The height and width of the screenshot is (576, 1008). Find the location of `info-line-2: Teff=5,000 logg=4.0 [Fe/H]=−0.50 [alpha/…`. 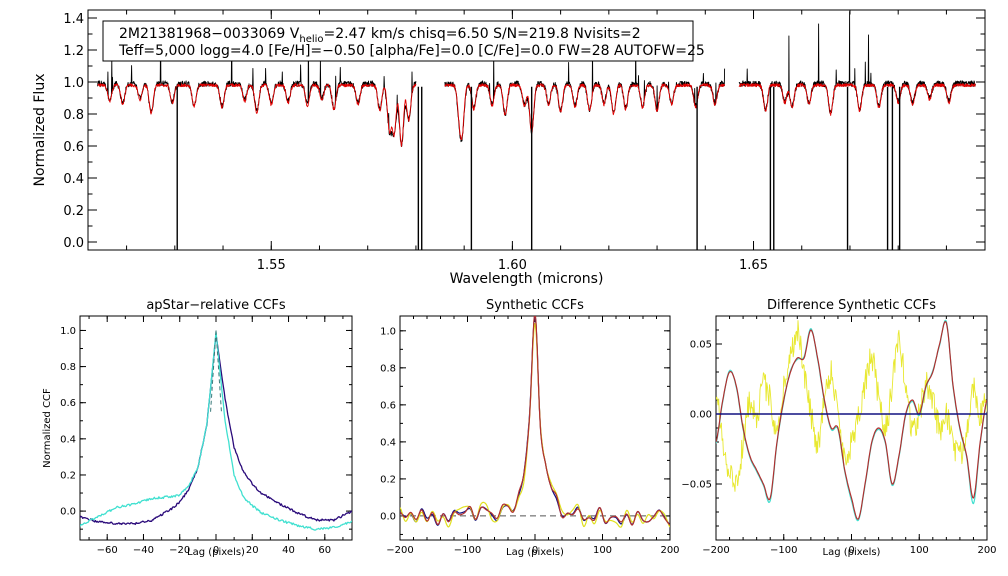

info-line-2: Teff=5,000 logg=4.0 [Fe/H]=−0.50 [alpha/… is located at coordinates (411, 51).